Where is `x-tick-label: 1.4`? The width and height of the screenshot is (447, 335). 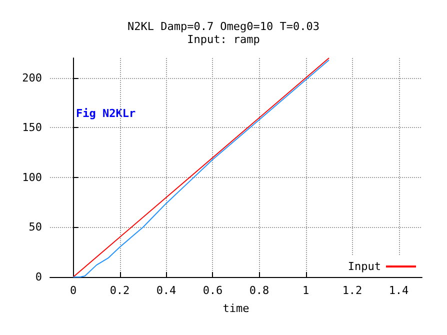 x-tick-label: 1.4 is located at coordinates (399, 290).